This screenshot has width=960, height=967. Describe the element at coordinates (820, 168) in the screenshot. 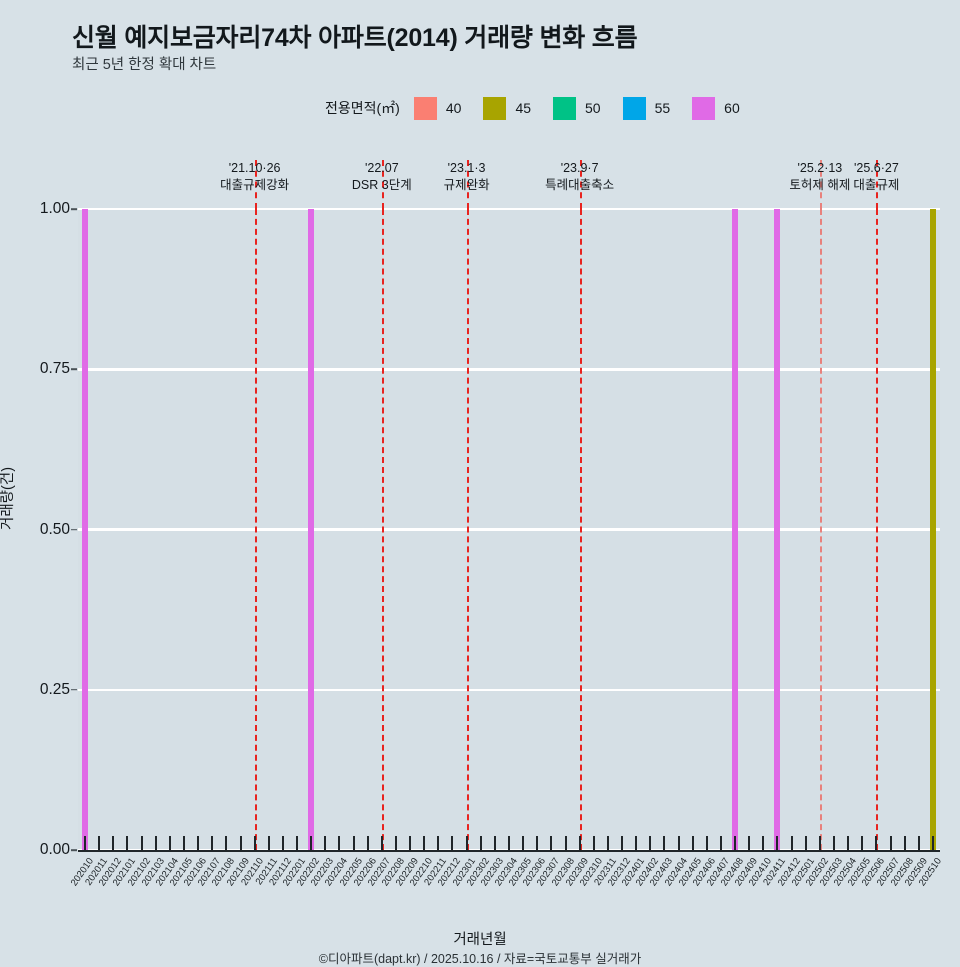

I see `annotation-date: '25.2·13` at that location.